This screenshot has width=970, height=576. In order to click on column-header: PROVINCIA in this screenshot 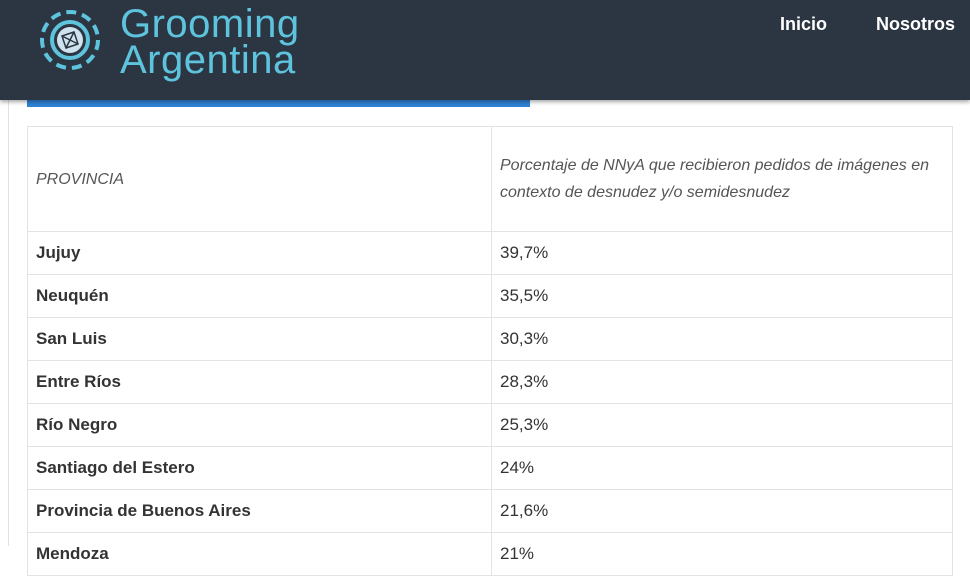, I will do `click(259, 179)`.